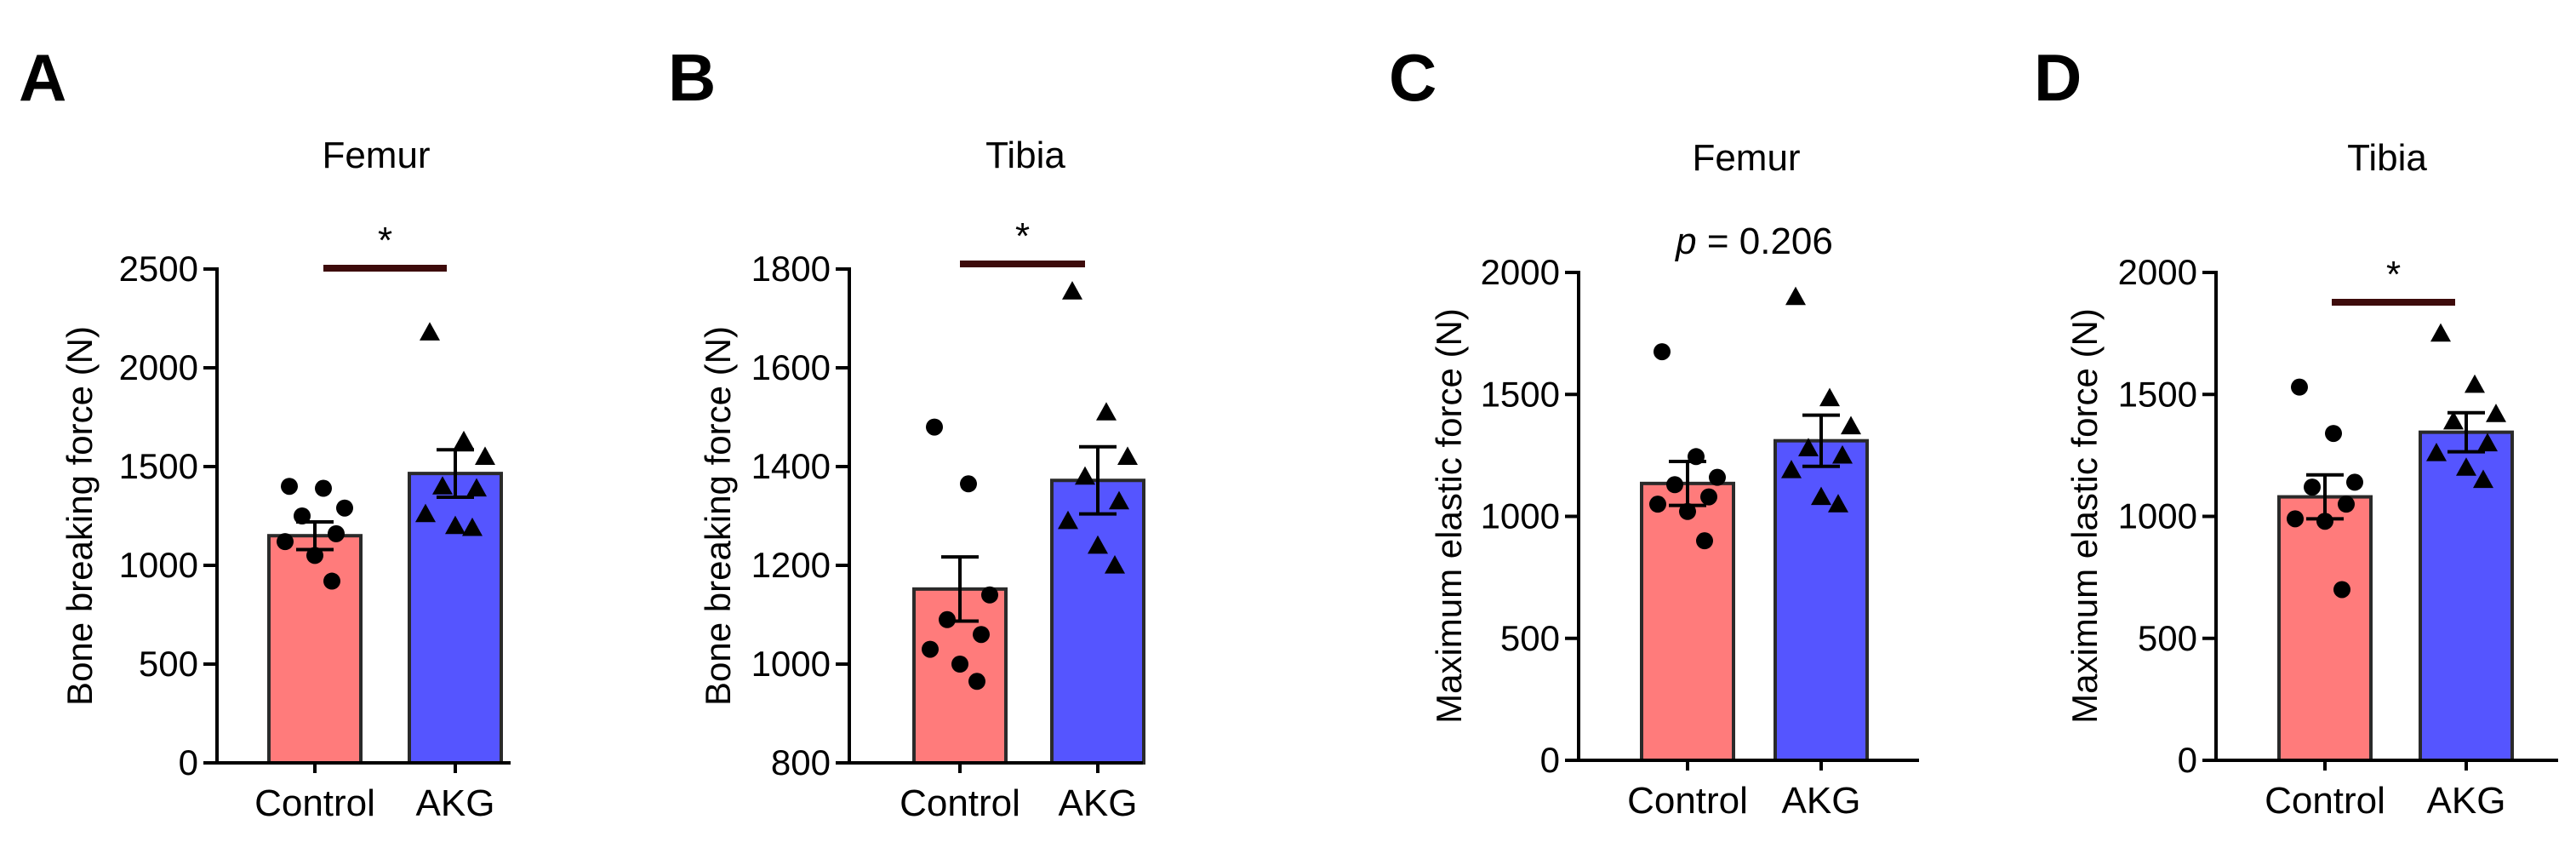 This screenshot has width=2576, height=848. I want to click on panel-letter: D, so click(2058, 77).